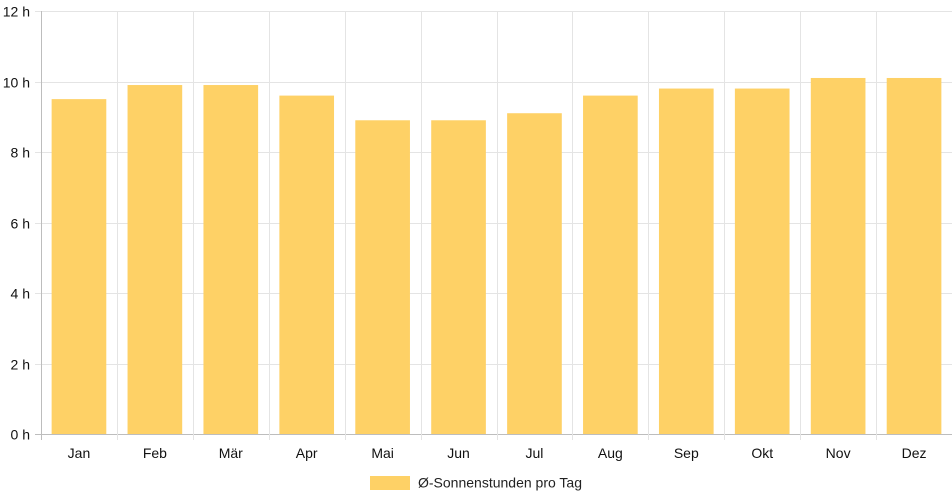 The image size is (952, 500). What do you see at coordinates (458, 277) in the screenshot?
I see `bar-jun` at bounding box center [458, 277].